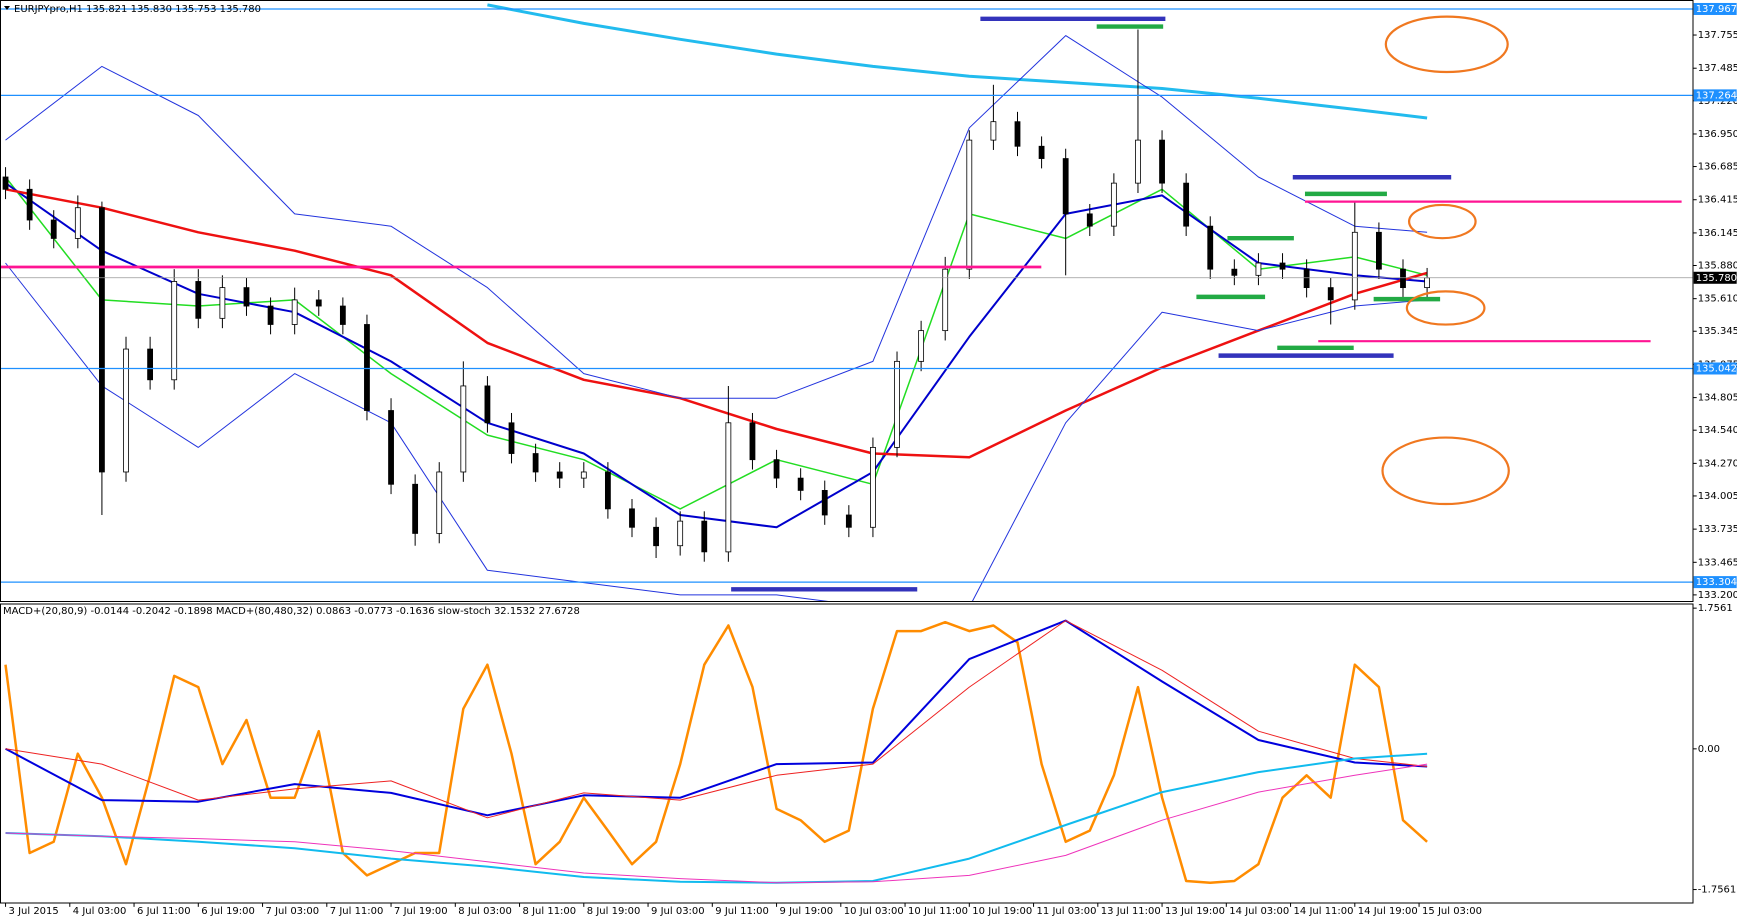 The image size is (1737, 916). I want to click on x-tick-label: 13 Jul 19:00, so click(1195, 911).